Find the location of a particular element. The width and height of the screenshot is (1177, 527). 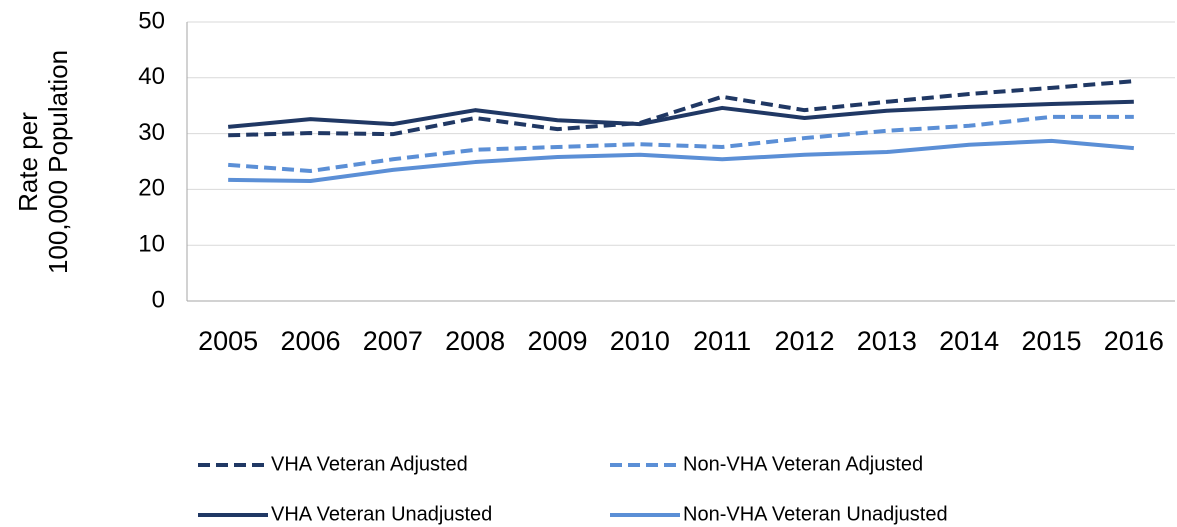

x-tick-label: 2011 is located at coordinates (722, 341).